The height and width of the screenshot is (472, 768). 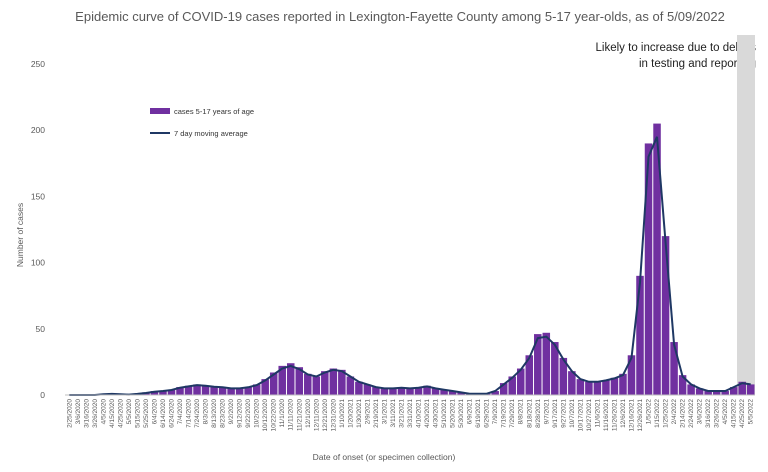 I want to click on x-tick-label: 3/11/2021, so click(x=393, y=413).